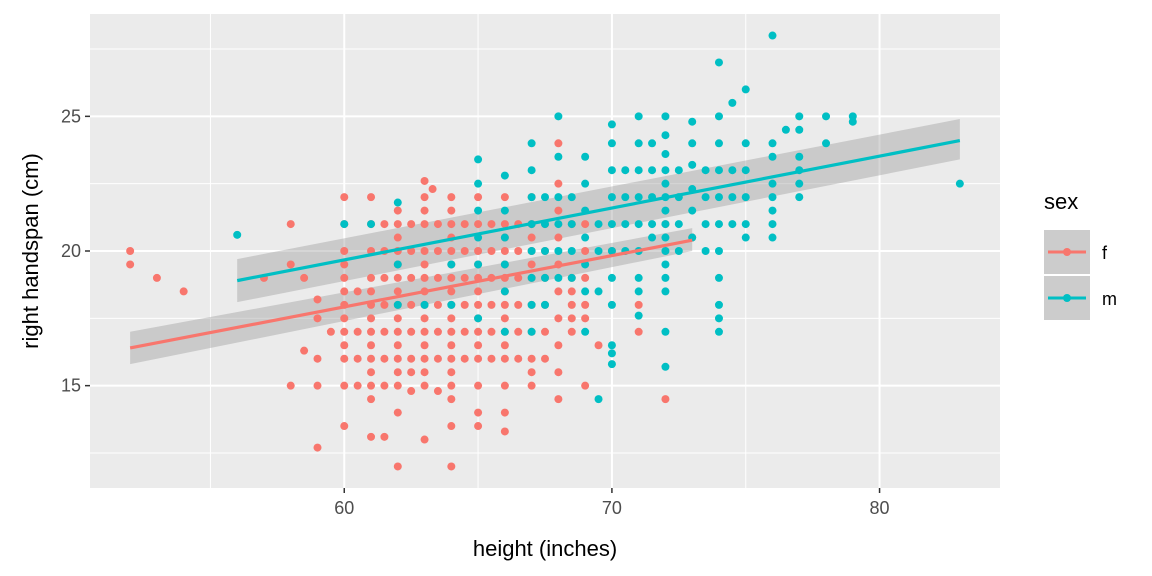 This screenshot has height=576, width=1152. Describe the element at coordinates (1080, 254) in the screenshot. I see `legend: sex f m` at that location.